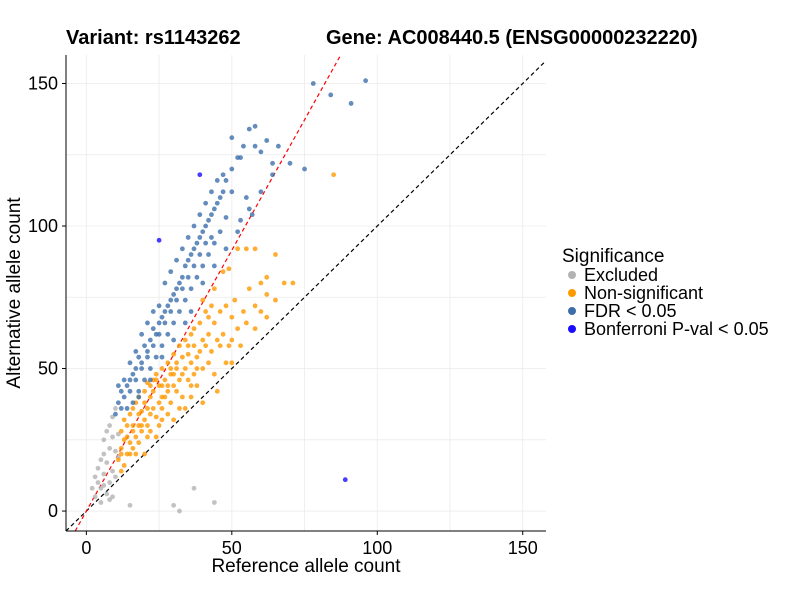  I want to click on y-ticks: 0 50 100 150, so click(47, 297).